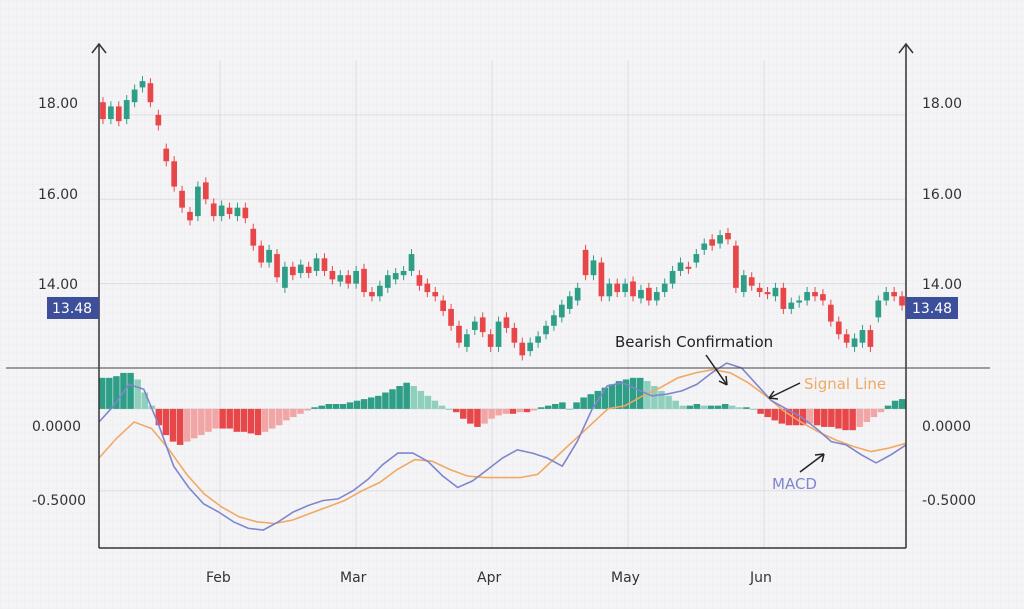  I want to click on annotation-signal-text: Signal Line, so click(845, 384).